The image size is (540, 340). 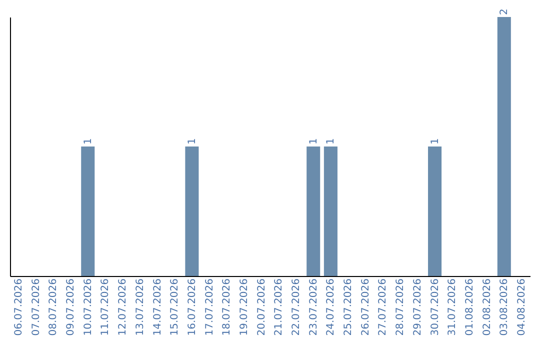 What do you see at coordinates (192, 307) in the screenshot?
I see `x-tick-label: 16.07.2026` at bounding box center [192, 307].